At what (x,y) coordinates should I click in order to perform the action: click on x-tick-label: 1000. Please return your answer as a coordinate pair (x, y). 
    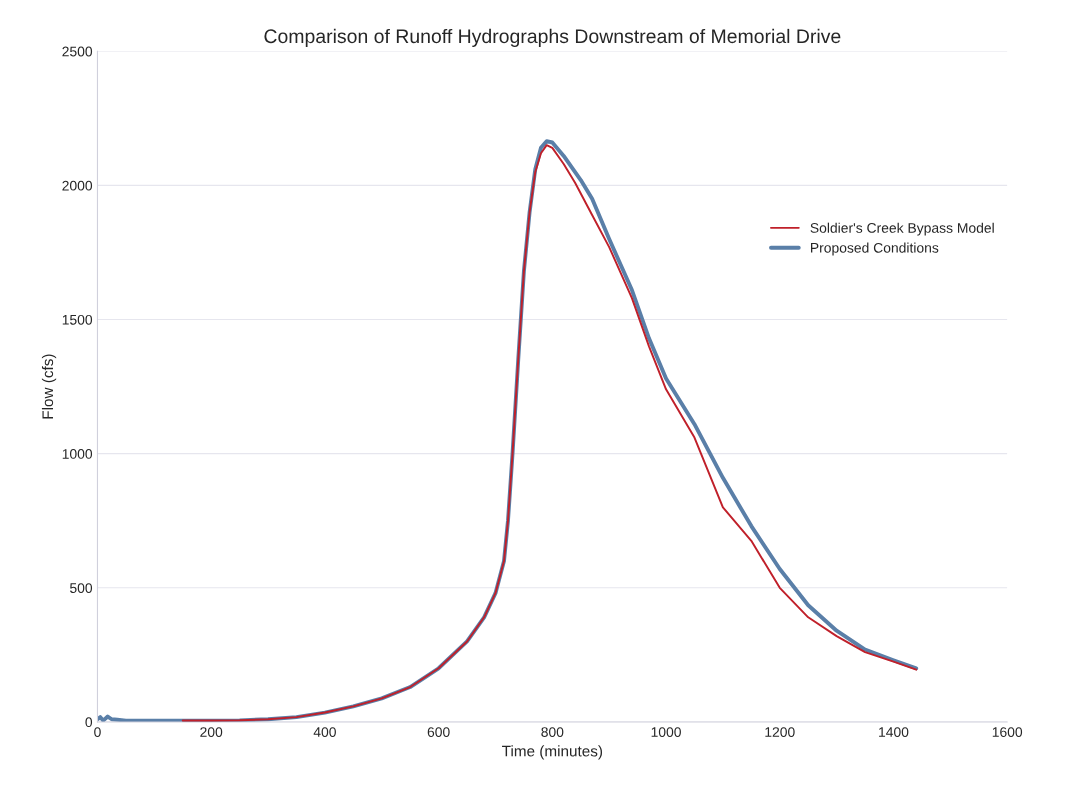
    Looking at the image, I should click on (666, 732).